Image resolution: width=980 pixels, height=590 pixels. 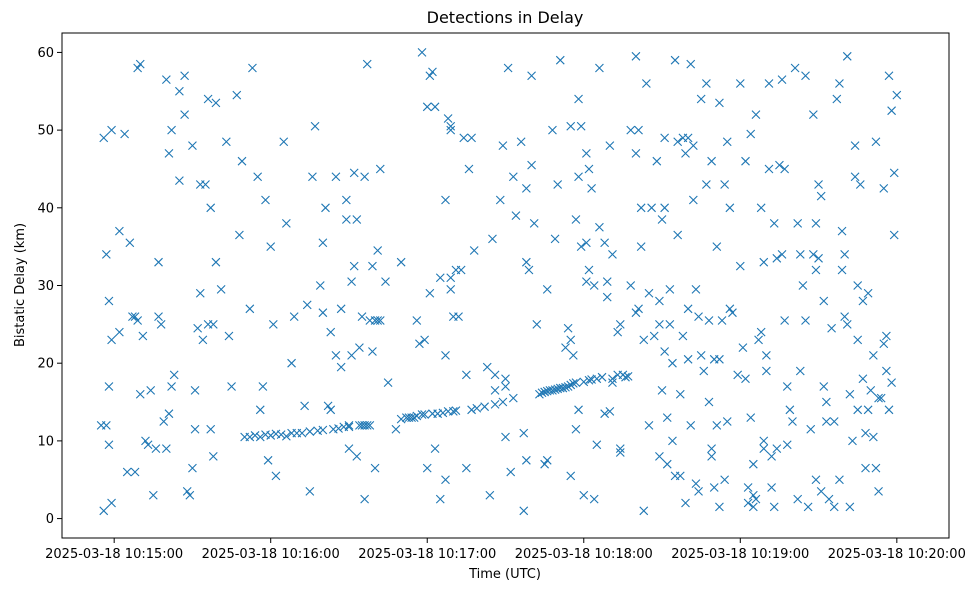 I want to click on y-axis: 0 10 20 30 40 50 60, so click(x=49, y=286).